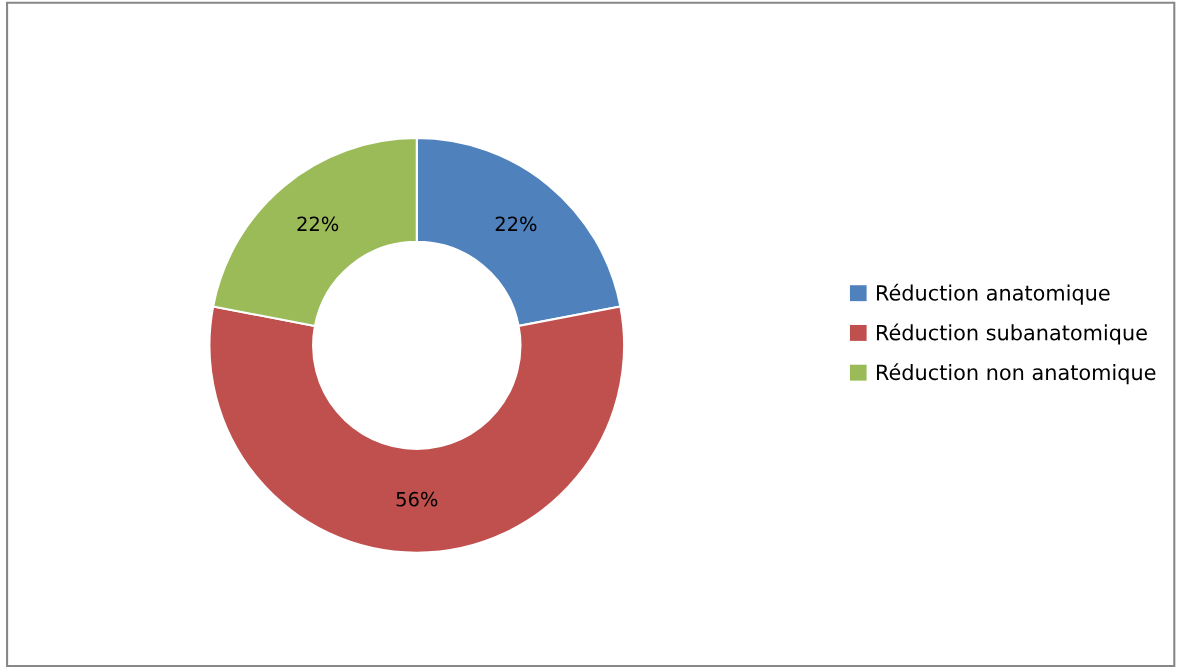 Image resolution: width=1179 pixels, height=668 pixels. Describe the element at coordinates (993, 294) in the screenshot. I see `legend-label: Réduction anatomique` at that location.